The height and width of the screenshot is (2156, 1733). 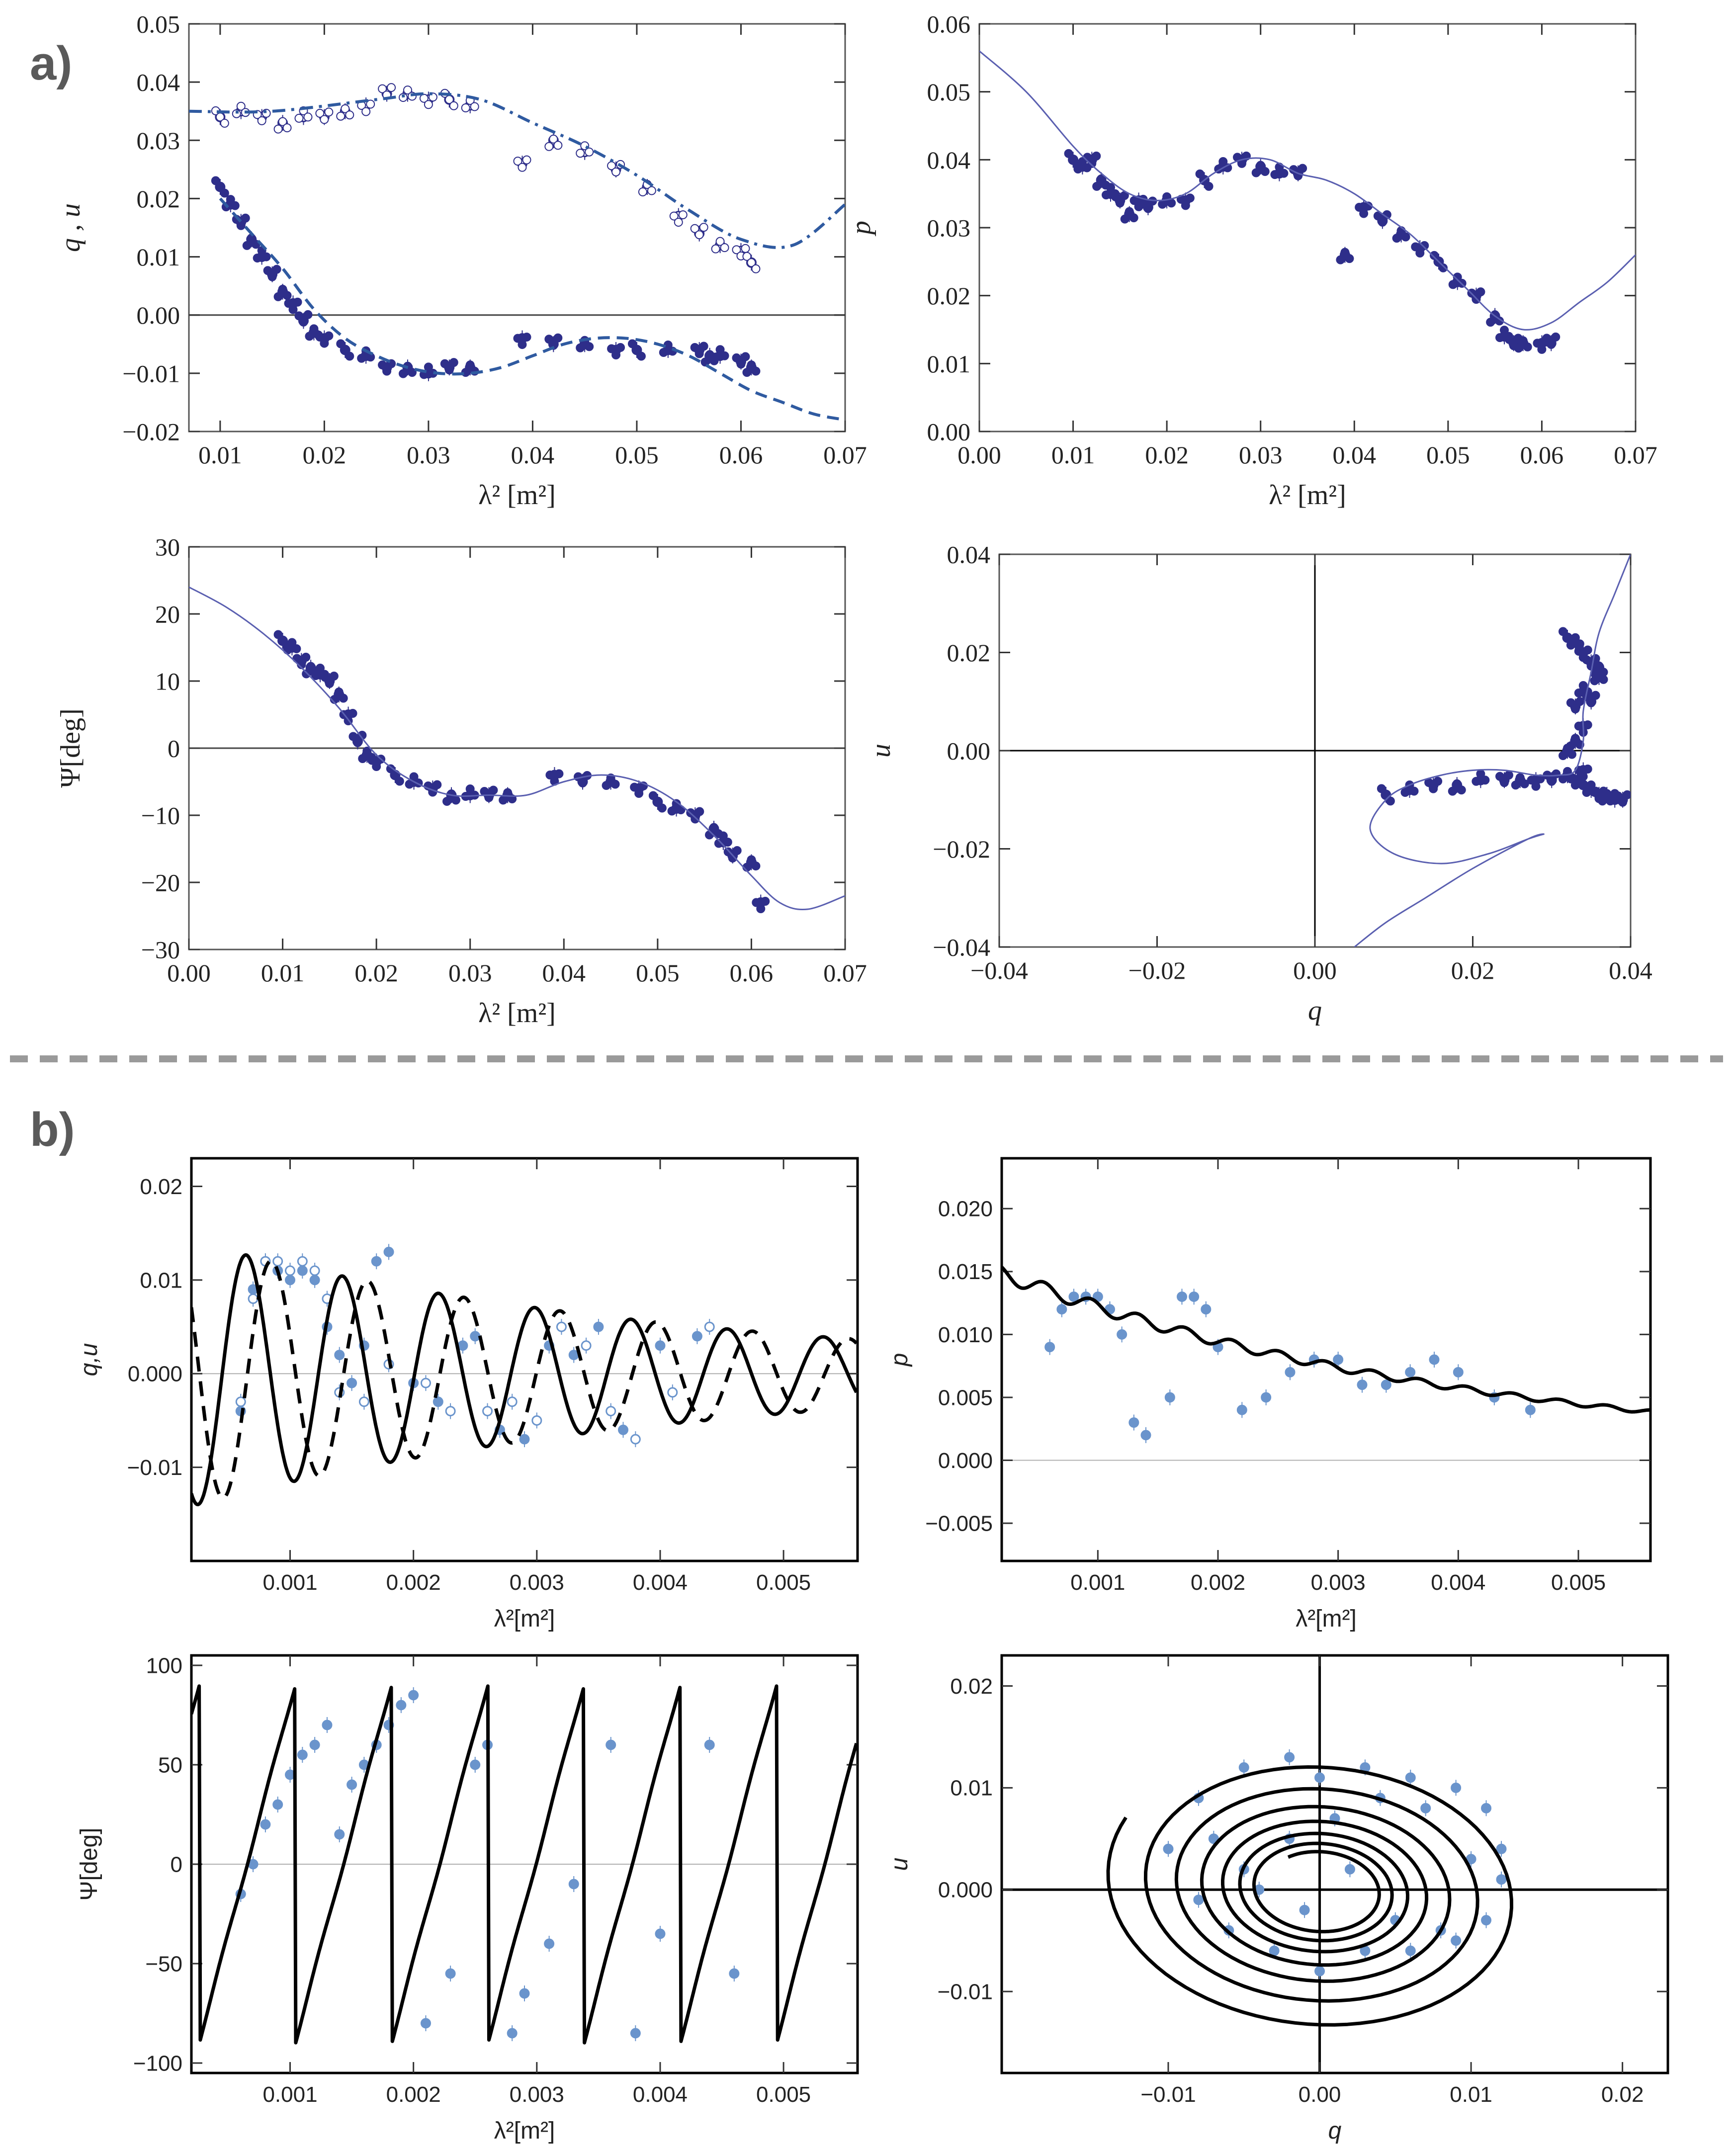 I want to click on series-p-model, so click(x=1307, y=190).